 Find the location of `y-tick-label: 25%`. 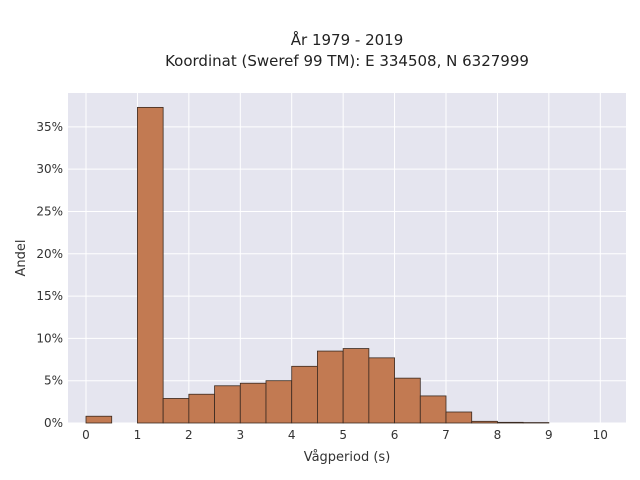

y-tick-label: 25% is located at coordinates (49, 211).